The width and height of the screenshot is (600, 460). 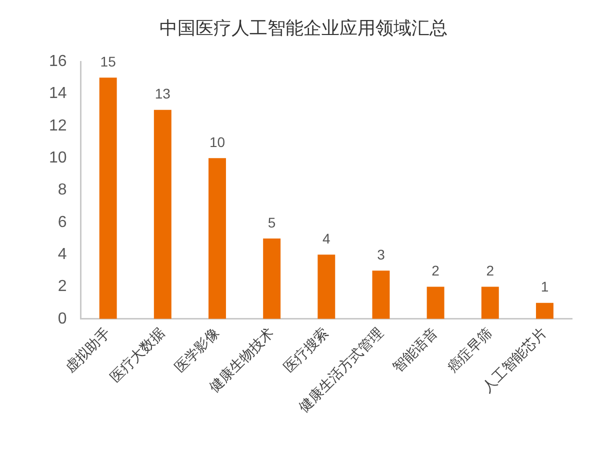 What do you see at coordinates (414, 350) in the screenshot?
I see `x-tick-label: 智能语音` at bounding box center [414, 350].